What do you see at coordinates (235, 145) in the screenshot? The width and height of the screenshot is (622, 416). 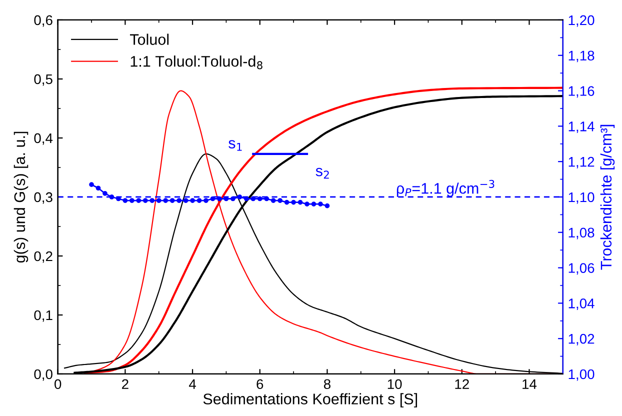 I see `annotation: s$_{1}$` at bounding box center [235, 145].